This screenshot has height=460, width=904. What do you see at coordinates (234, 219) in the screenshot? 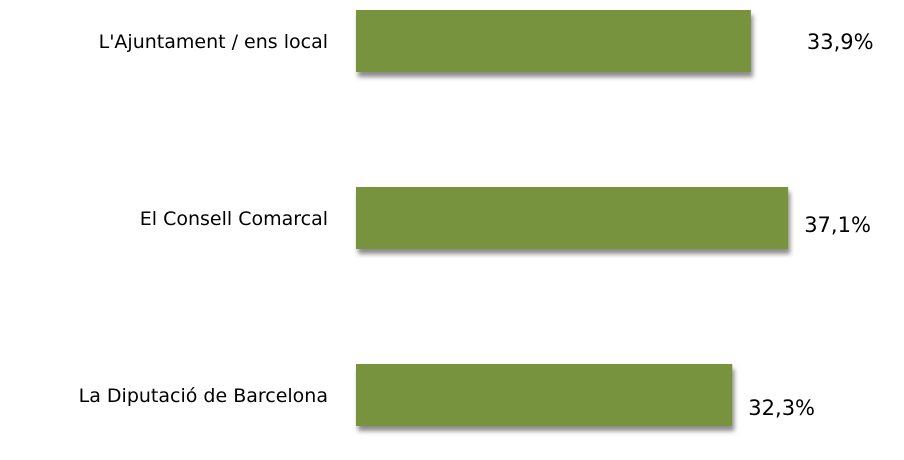
I see `category-label-1: El Consell Comarcal` at bounding box center [234, 219].